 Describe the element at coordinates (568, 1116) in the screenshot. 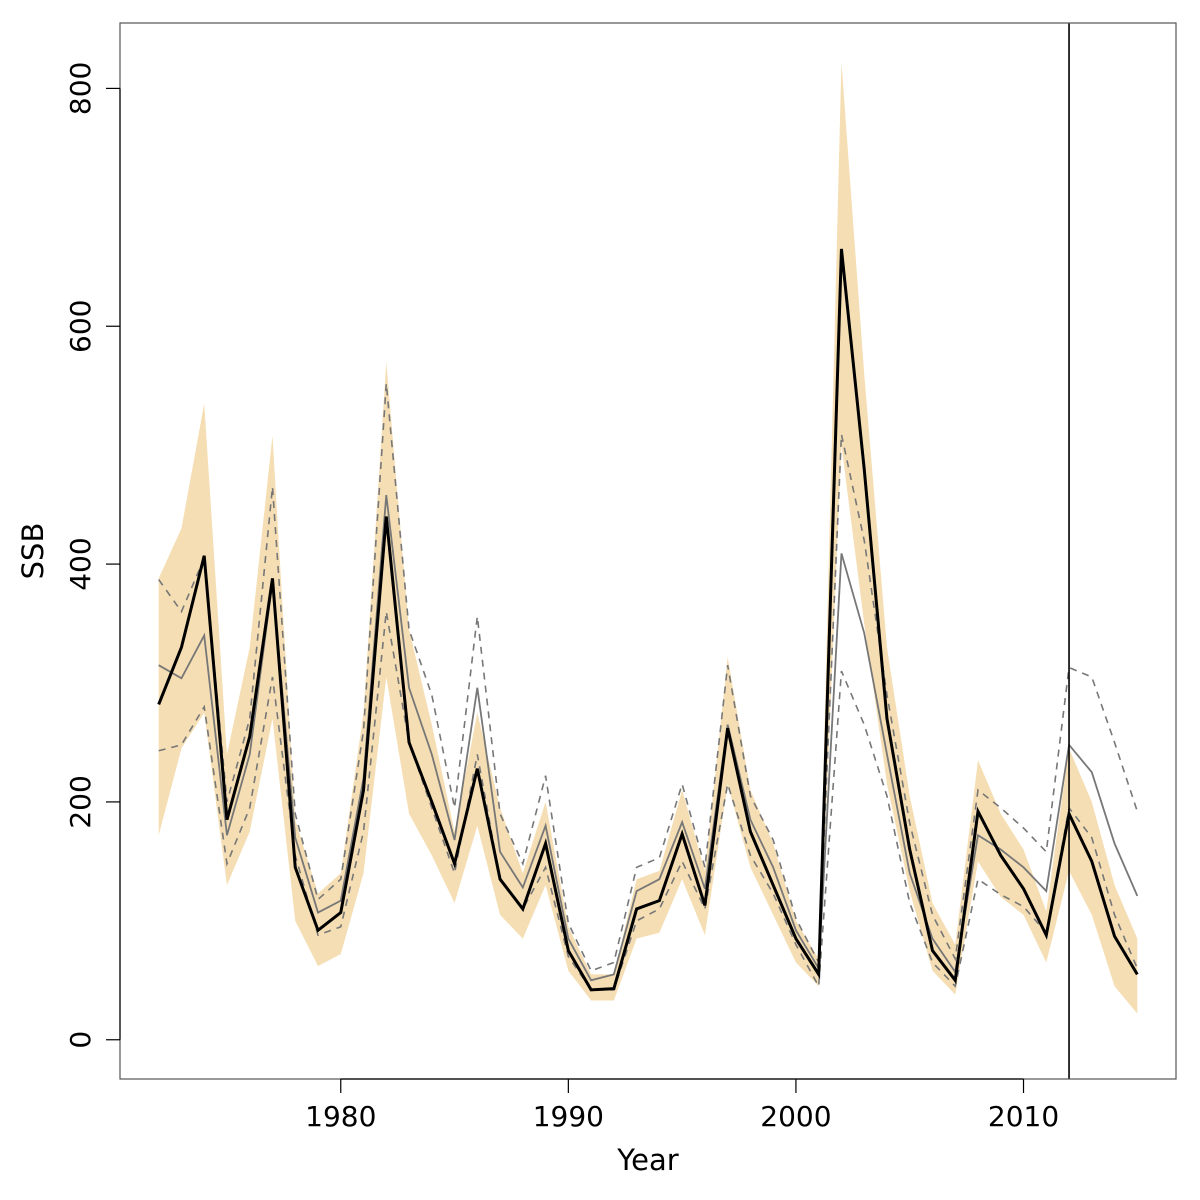

I see `x-tick-label: 1990` at that location.